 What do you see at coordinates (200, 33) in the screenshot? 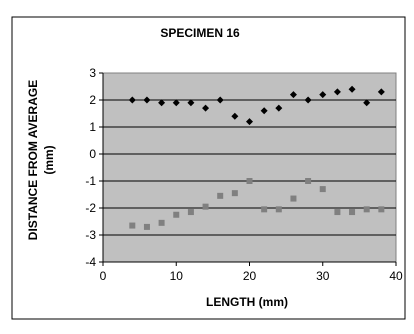
I see `chart-title: SPECIMEN 16` at bounding box center [200, 33].